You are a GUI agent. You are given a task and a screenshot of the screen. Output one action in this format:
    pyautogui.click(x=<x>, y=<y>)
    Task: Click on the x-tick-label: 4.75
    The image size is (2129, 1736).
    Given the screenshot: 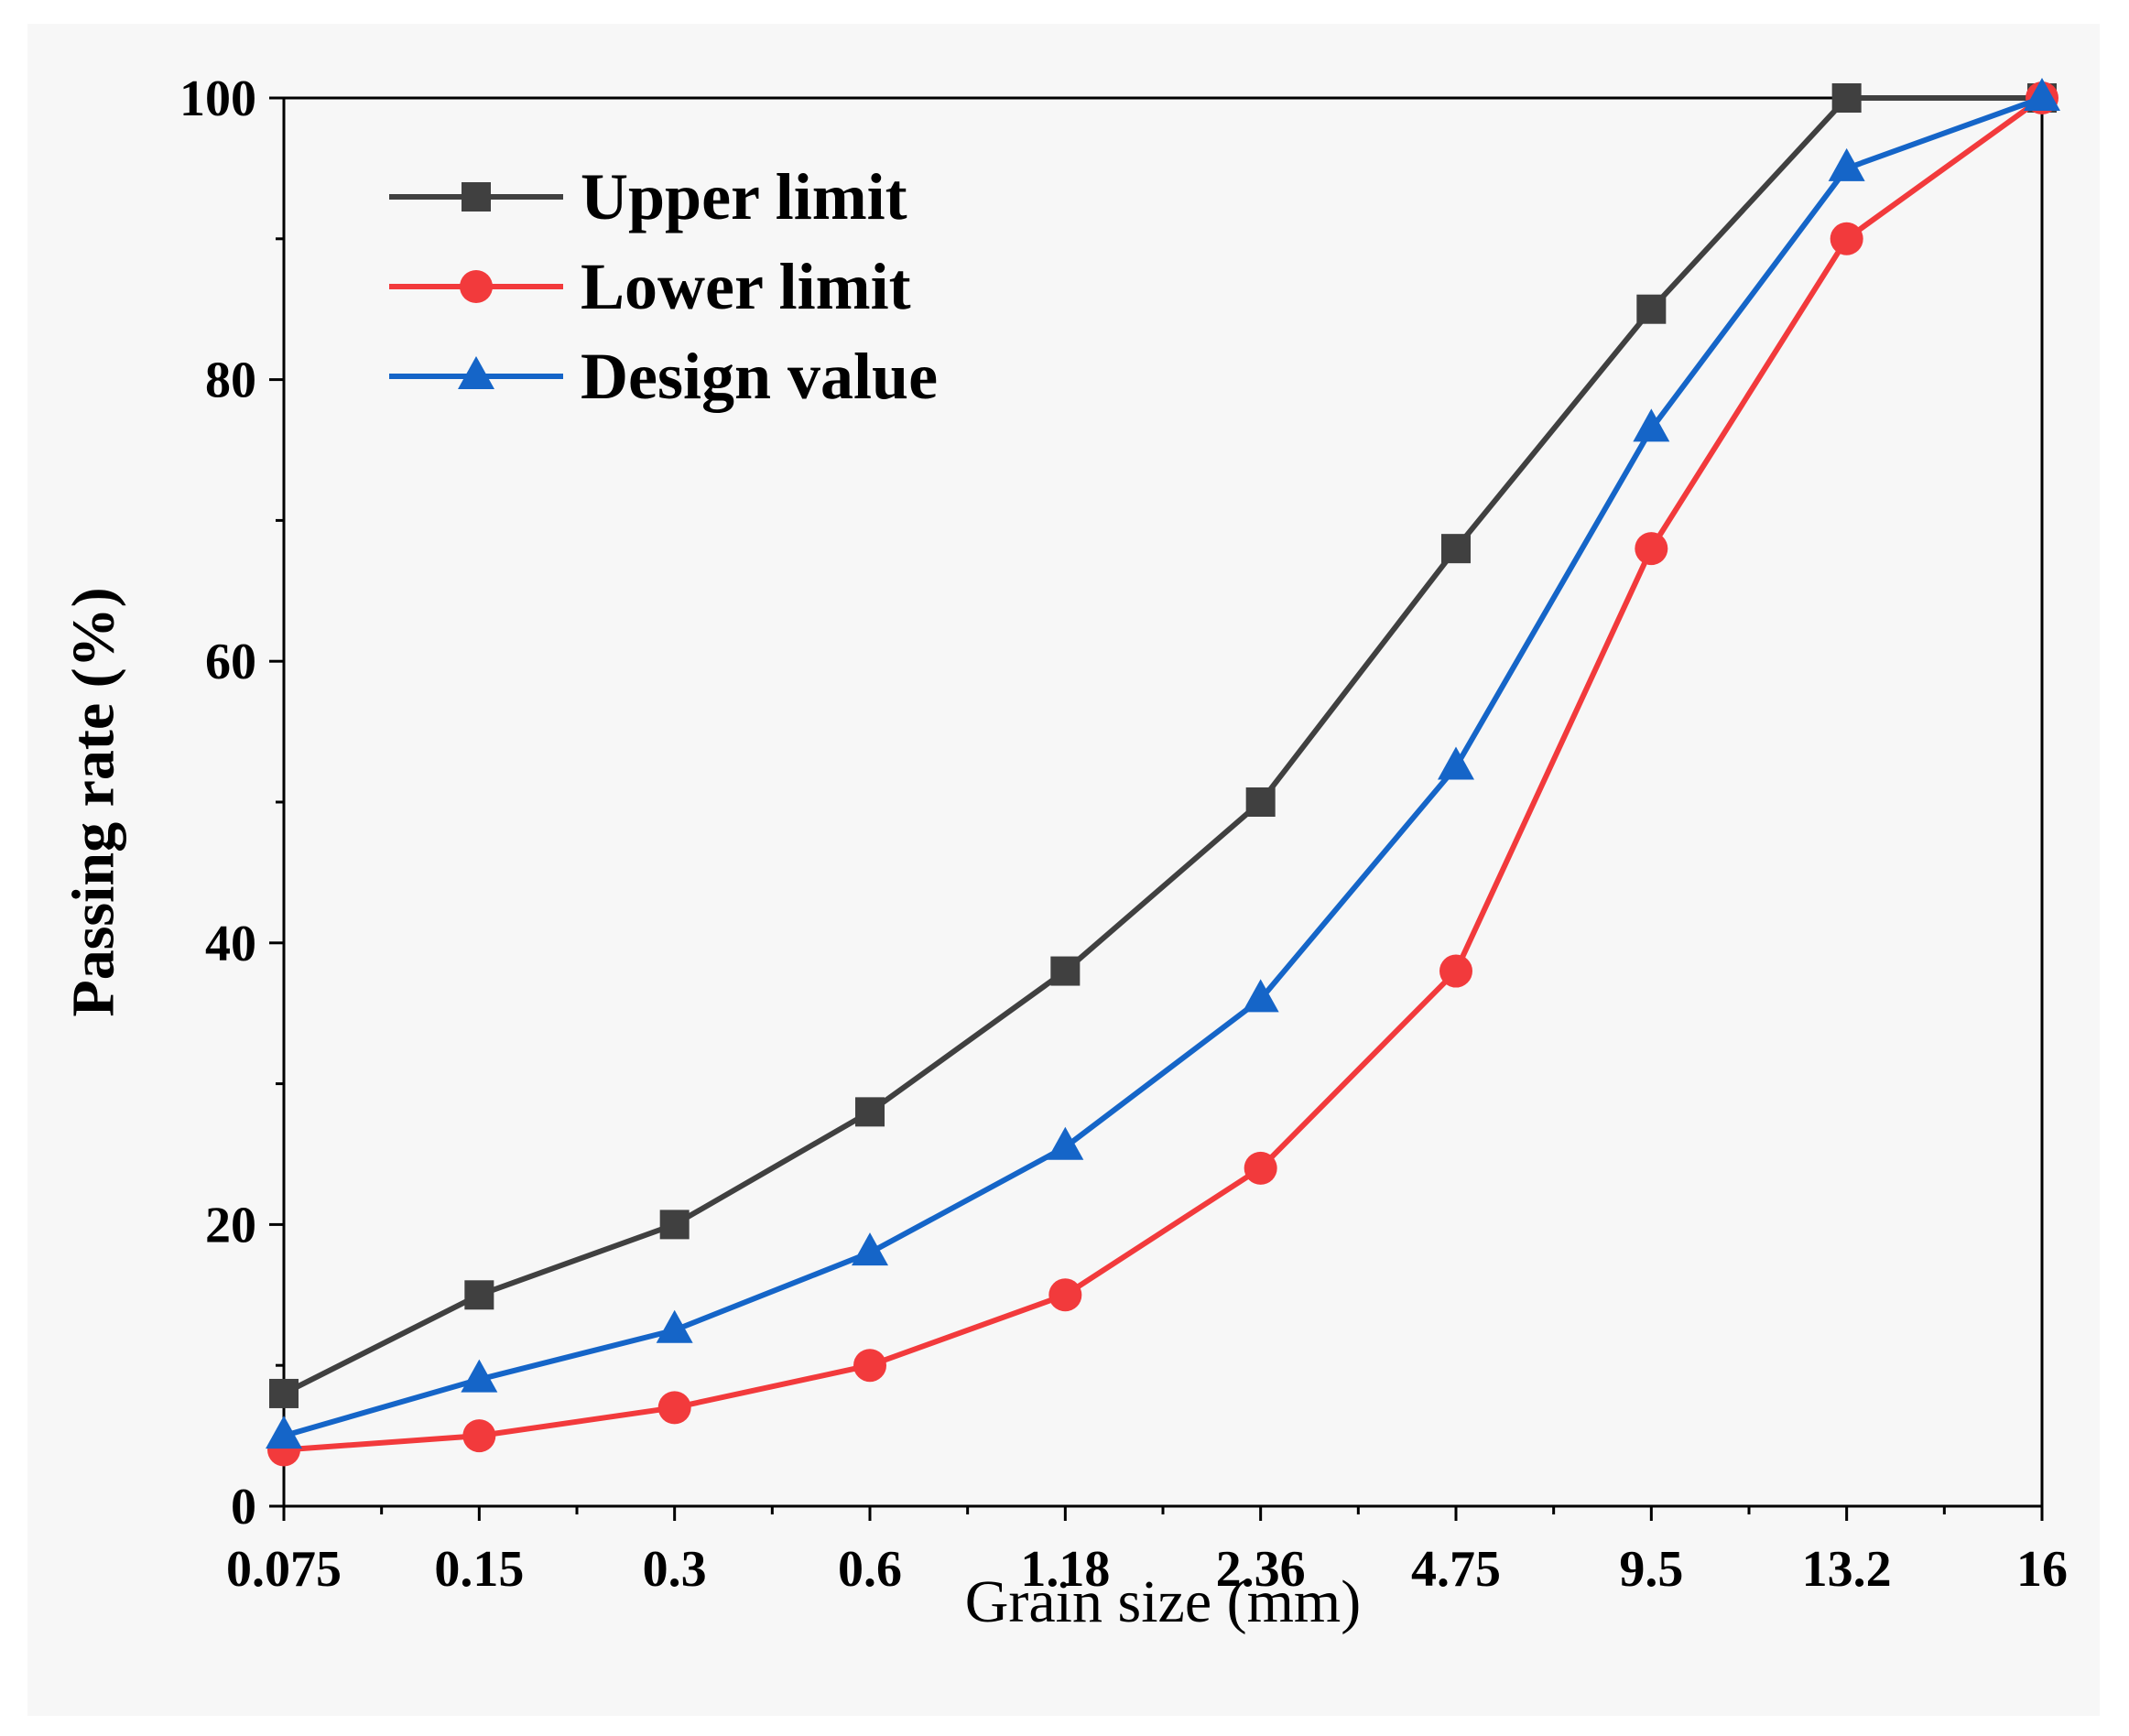 What is the action you would take?
    pyautogui.click(x=1456, y=1570)
    